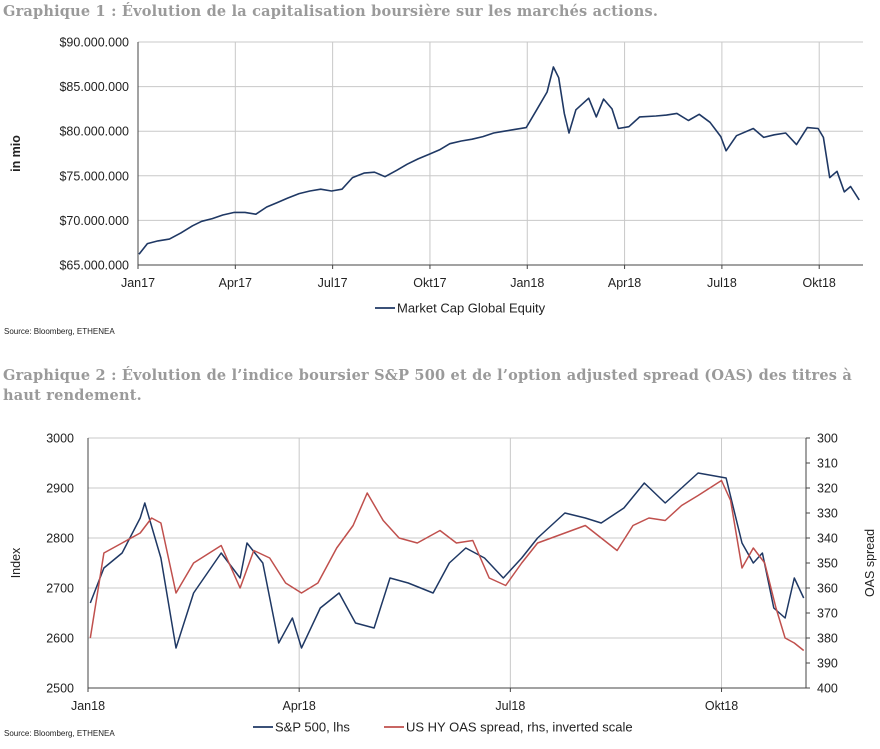 This screenshot has width=880, height=749. I want to click on chart2-y2-tick-label: 320, so click(827, 489).